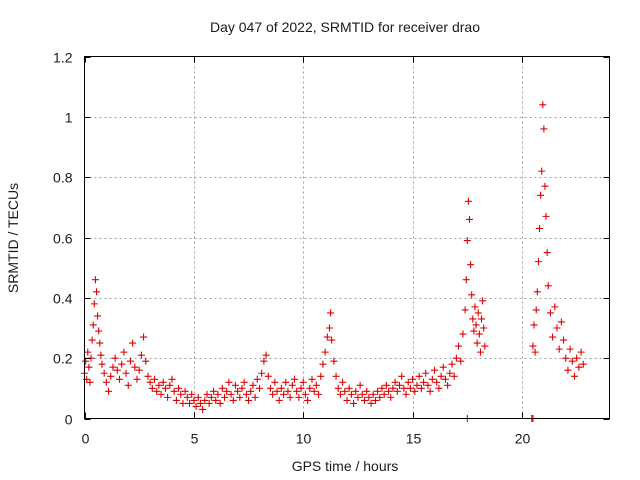 The width and height of the screenshot is (640, 480). I want to click on y-tick-label: 0, so click(69, 420).